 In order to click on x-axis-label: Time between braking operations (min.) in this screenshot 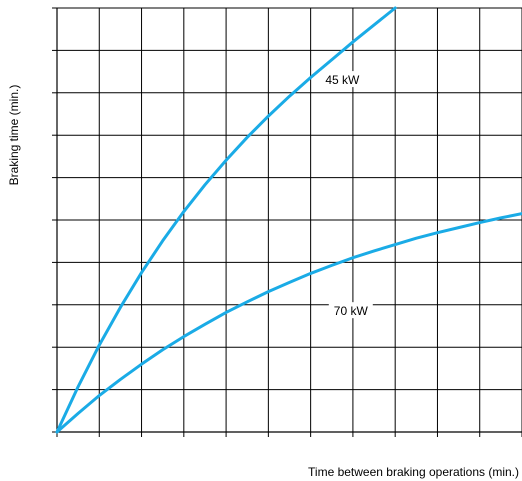, I will do `click(413, 472)`.